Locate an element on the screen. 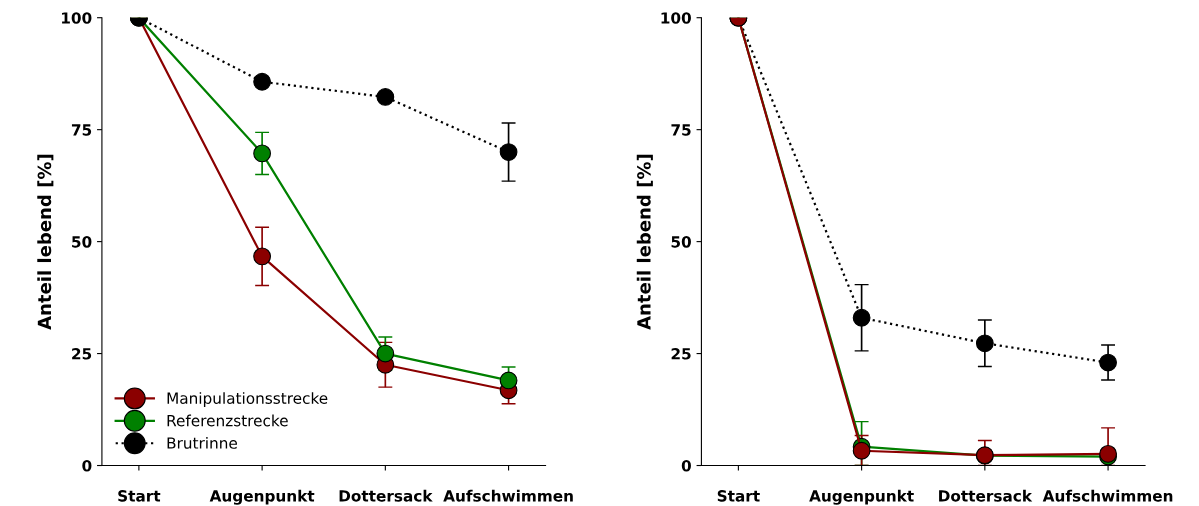 The width and height of the screenshot is (1199, 506). legend-label: Manipulationsstrecke is located at coordinates (247, 399).